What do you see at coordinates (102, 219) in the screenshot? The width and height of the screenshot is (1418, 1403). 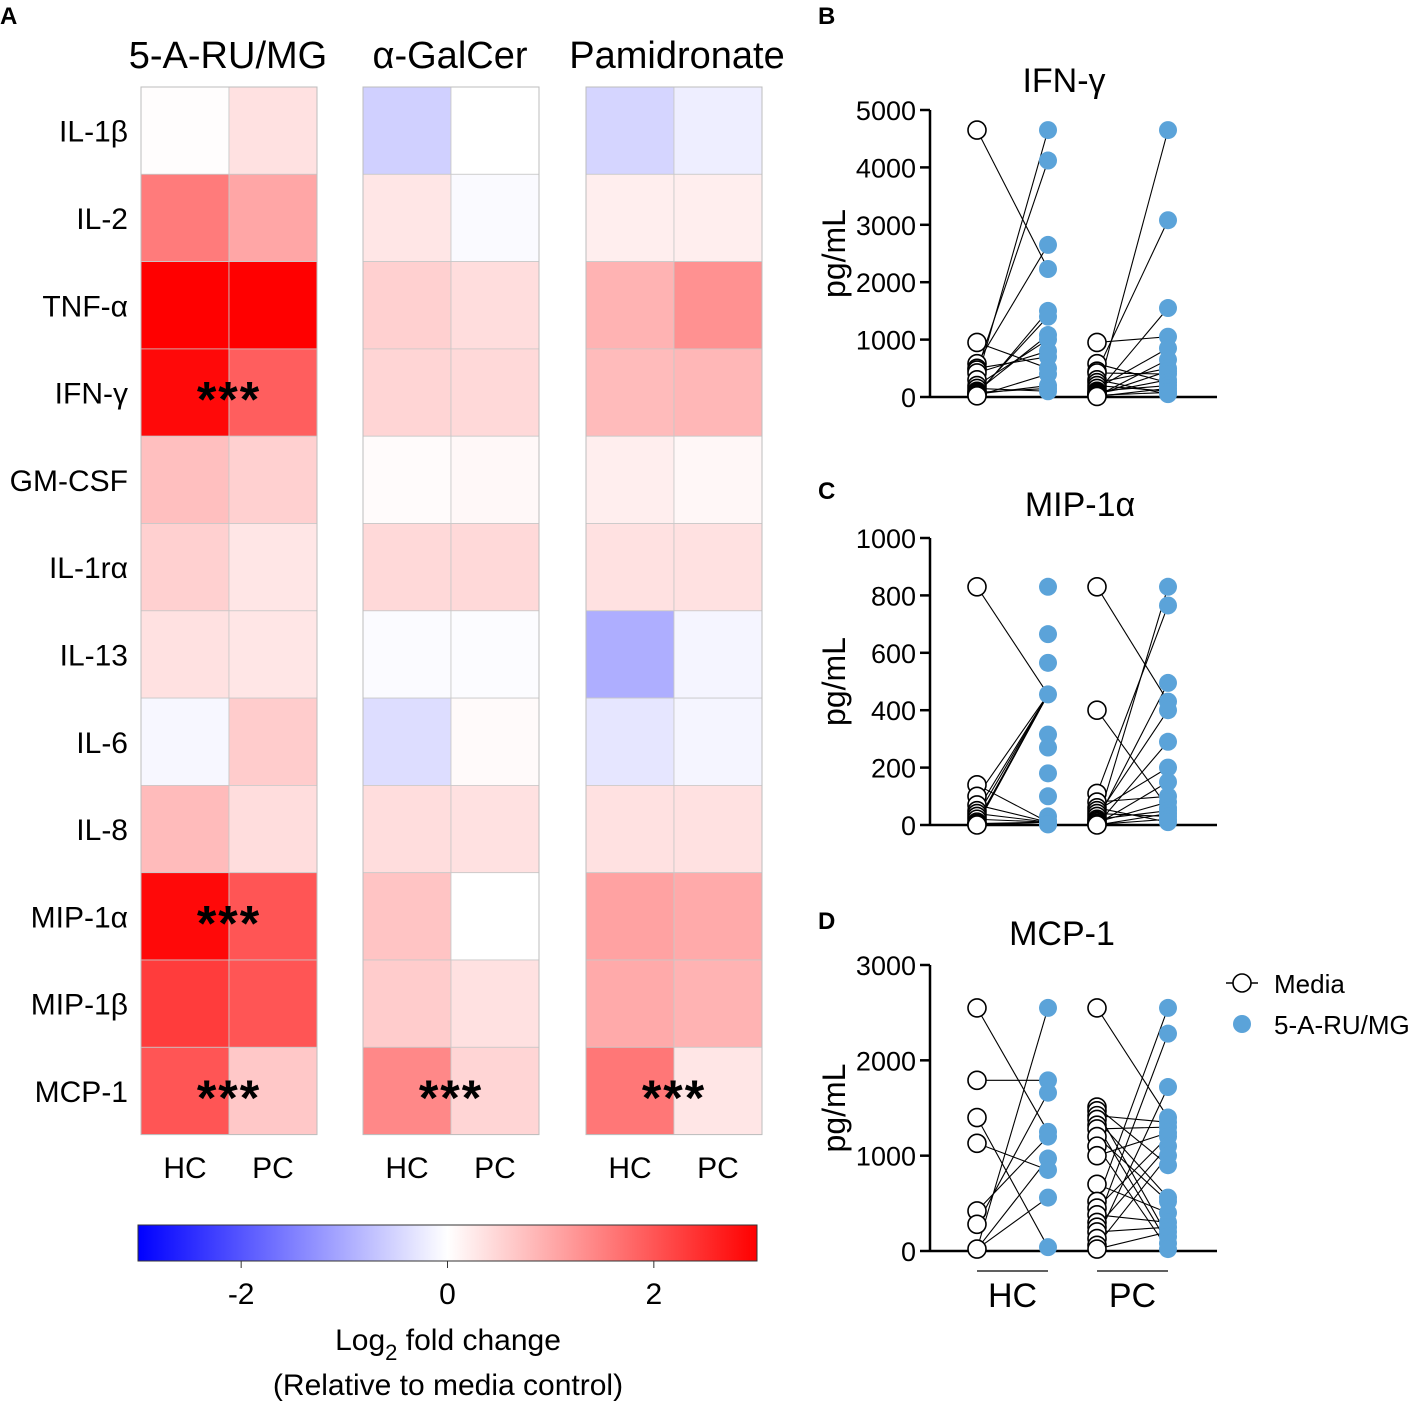 I see `row-label-il-2: IL-2` at bounding box center [102, 219].